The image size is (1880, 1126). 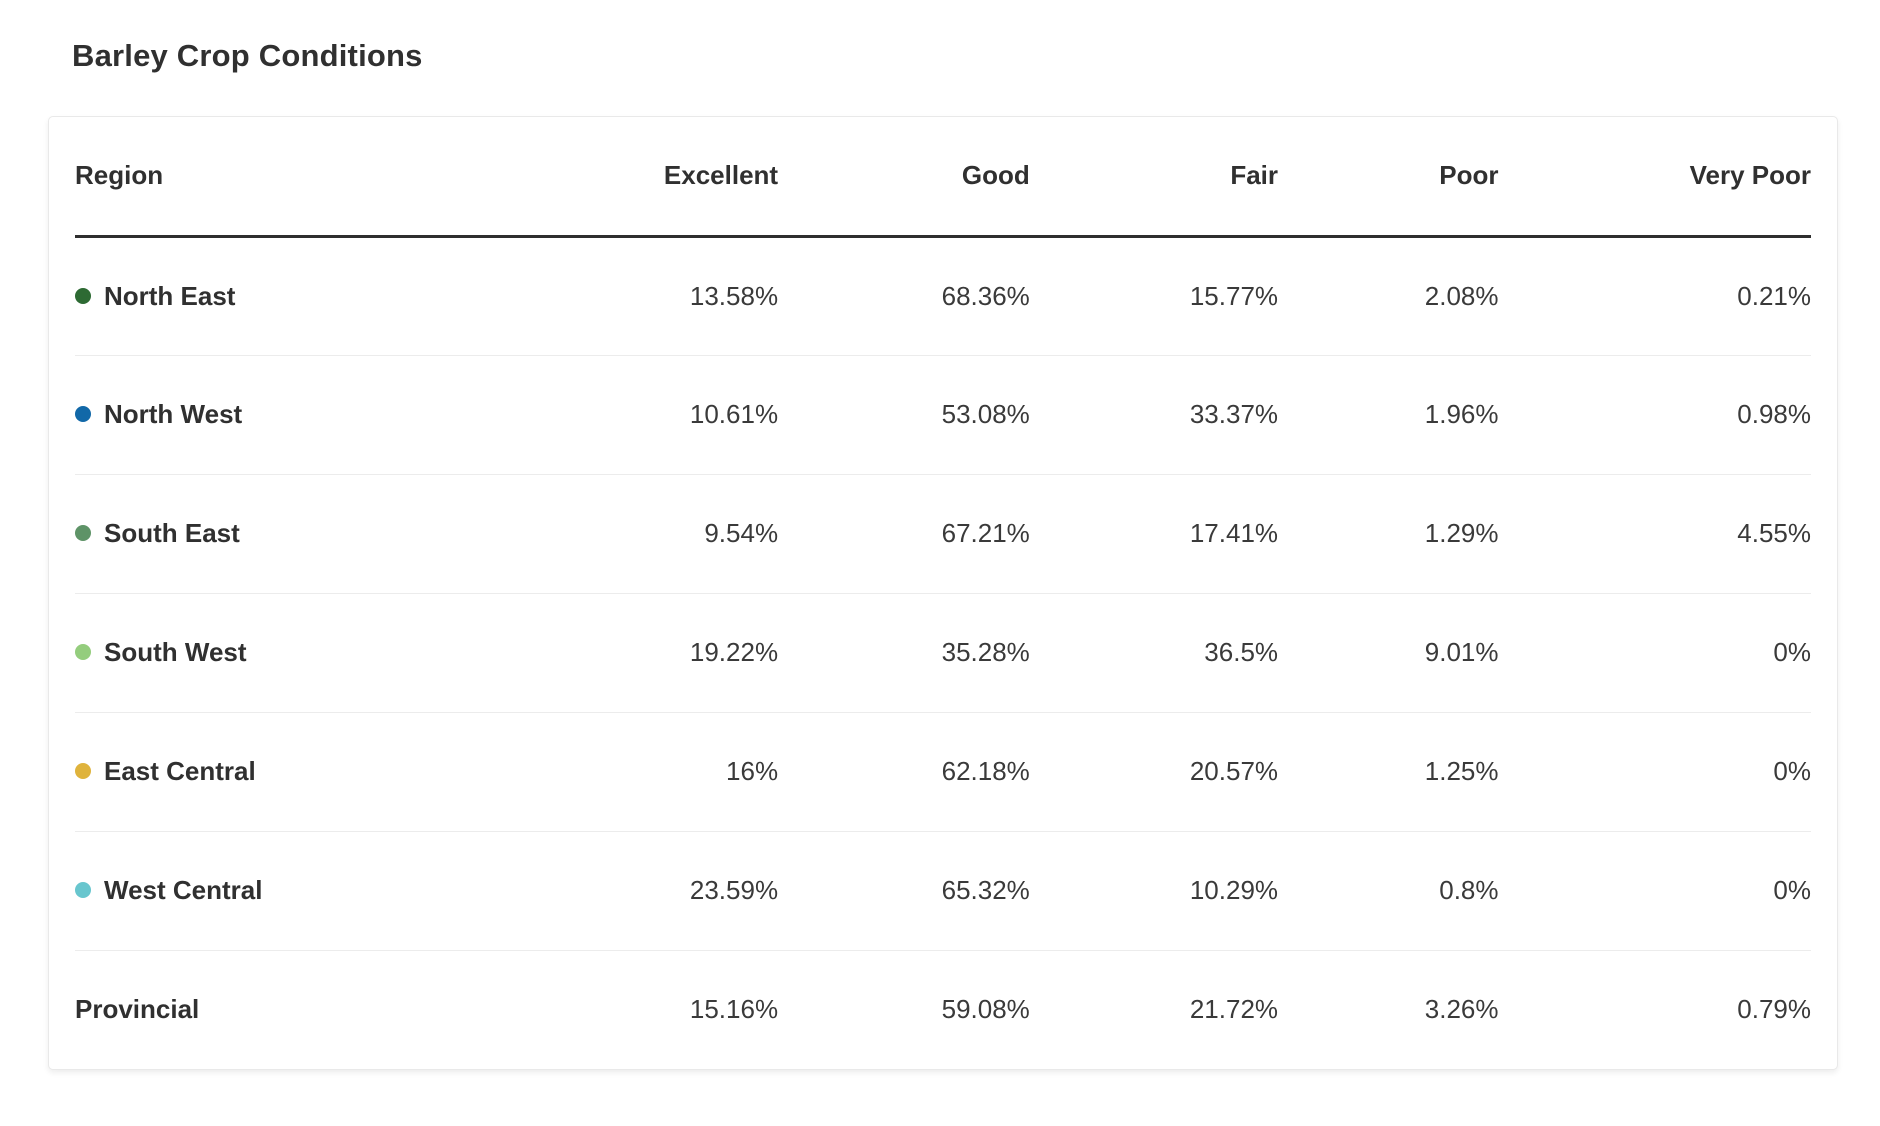 I want to click on value-cell: 3.26%, so click(x=1388, y=1009).